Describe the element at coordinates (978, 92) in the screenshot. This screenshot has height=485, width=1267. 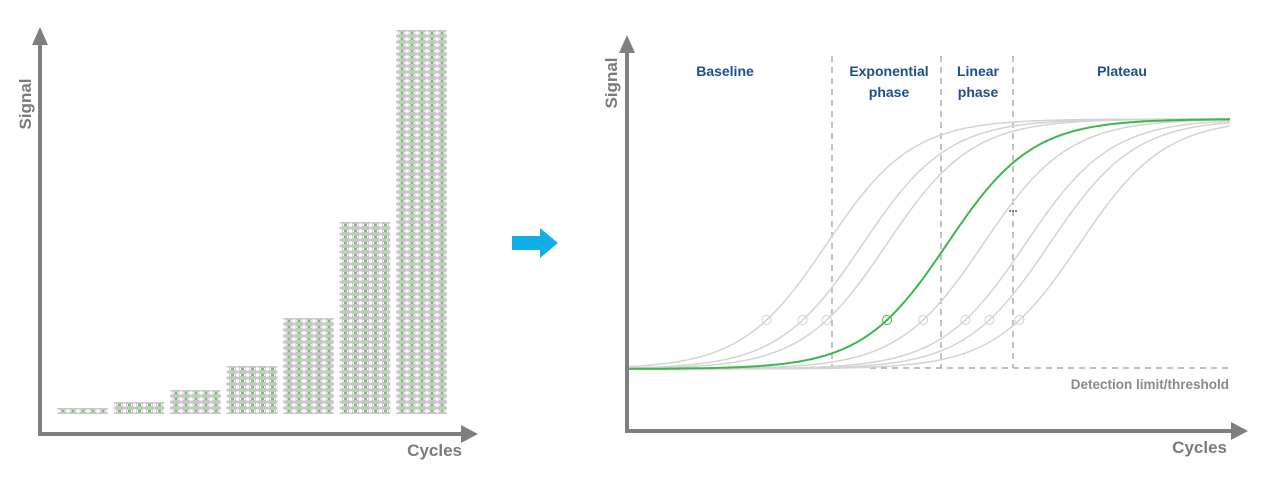
I see `phase-label-linear-line2: phase` at that location.